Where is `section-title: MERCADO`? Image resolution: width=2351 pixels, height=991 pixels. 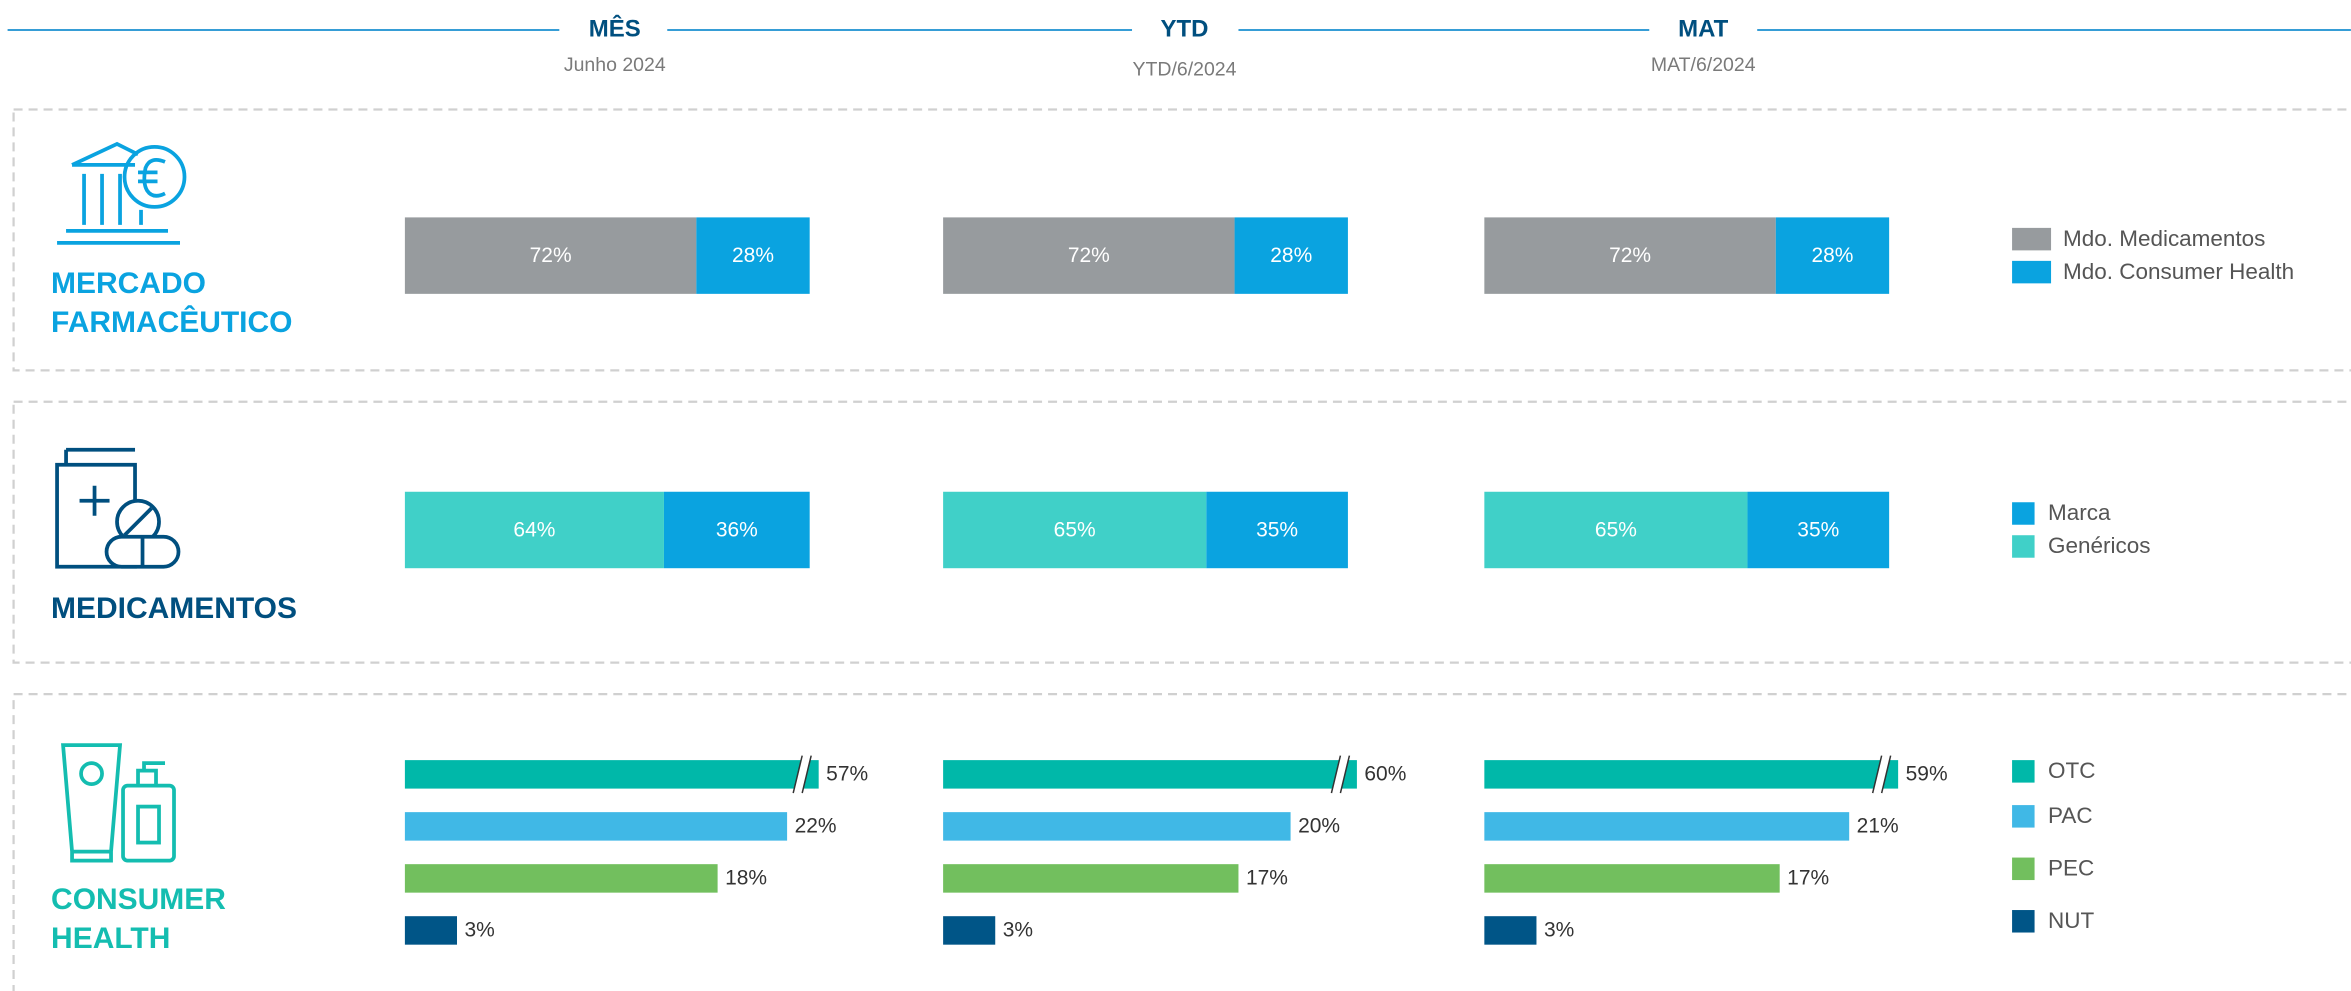 section-title: MERCADO is located at coordinates (128, 283).